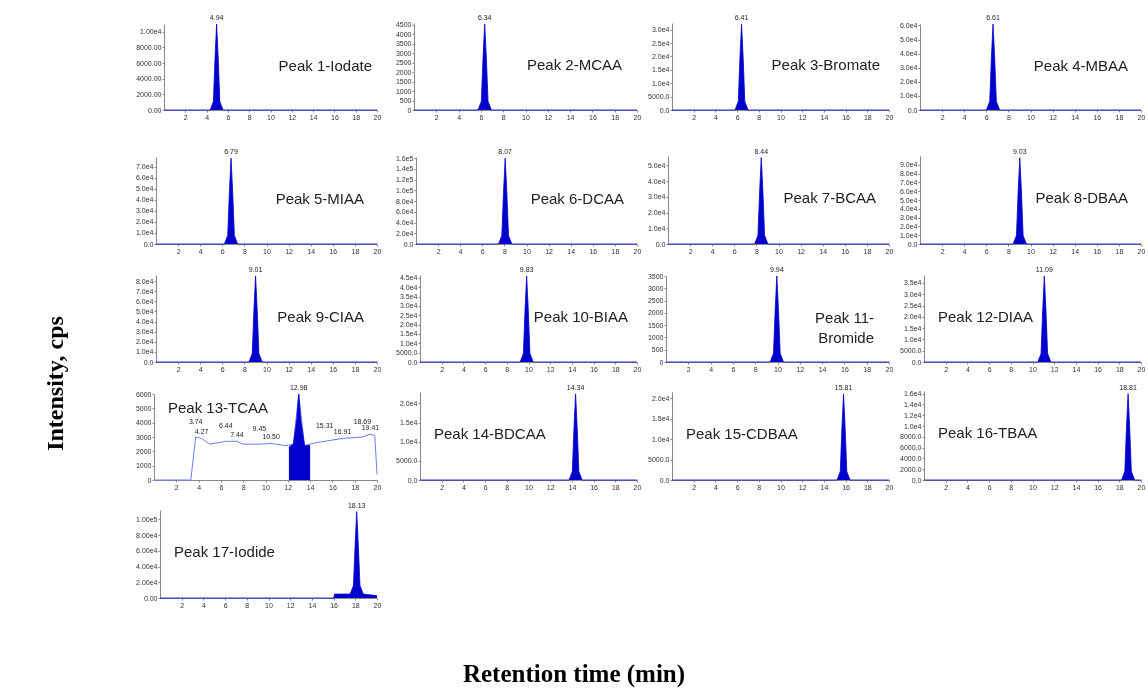 The width and height of the screenshot is (1148, 694). What do you see at coordinates (829, 197) in the screenshot?
I see `text: Peak 7-BCAA` at bounding box center [829, 197].